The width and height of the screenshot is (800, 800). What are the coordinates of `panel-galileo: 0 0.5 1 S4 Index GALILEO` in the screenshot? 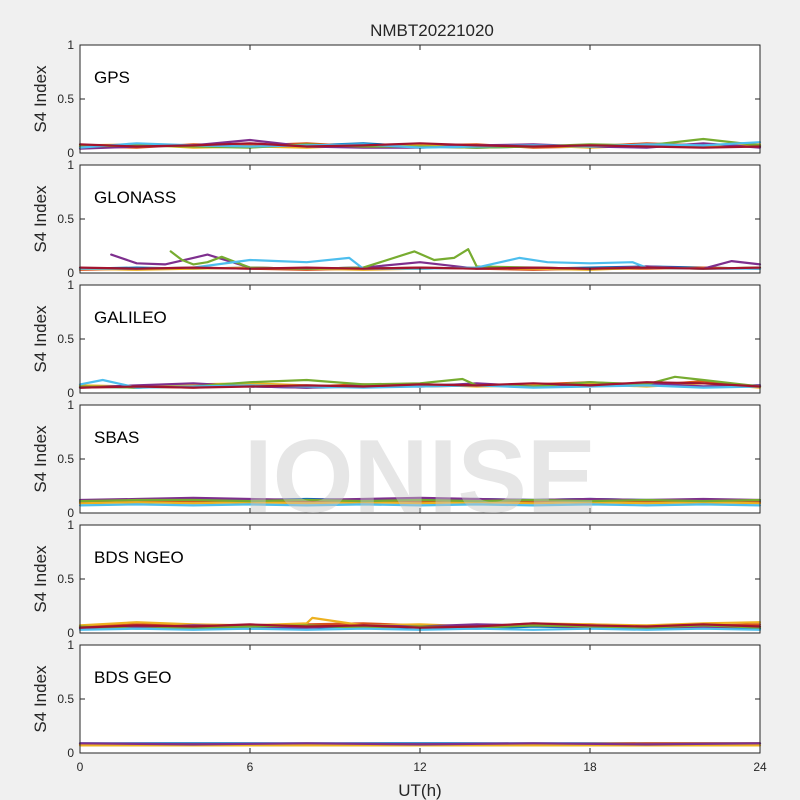 It's located at (396, 339).